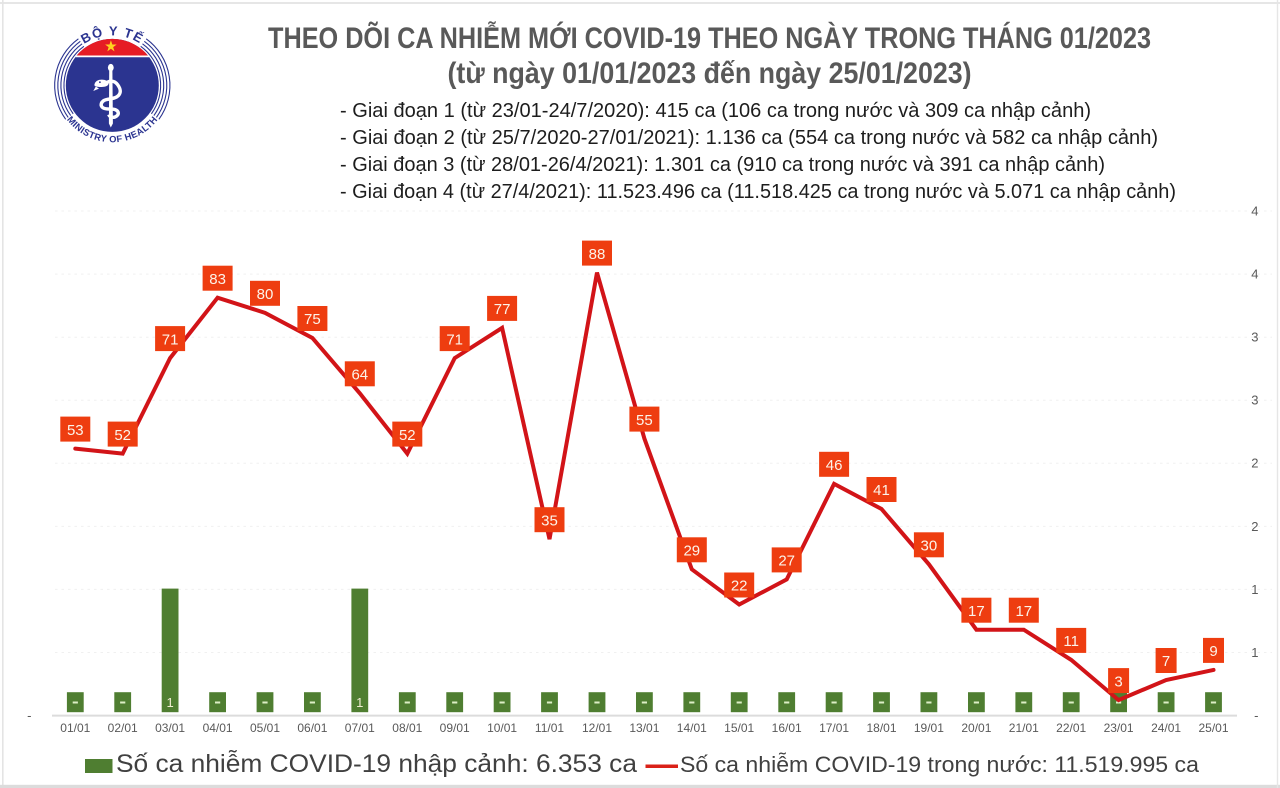  Describe the element at coordinates (834, 465) in the screenshot. I see `svg-text: 46` at that location.